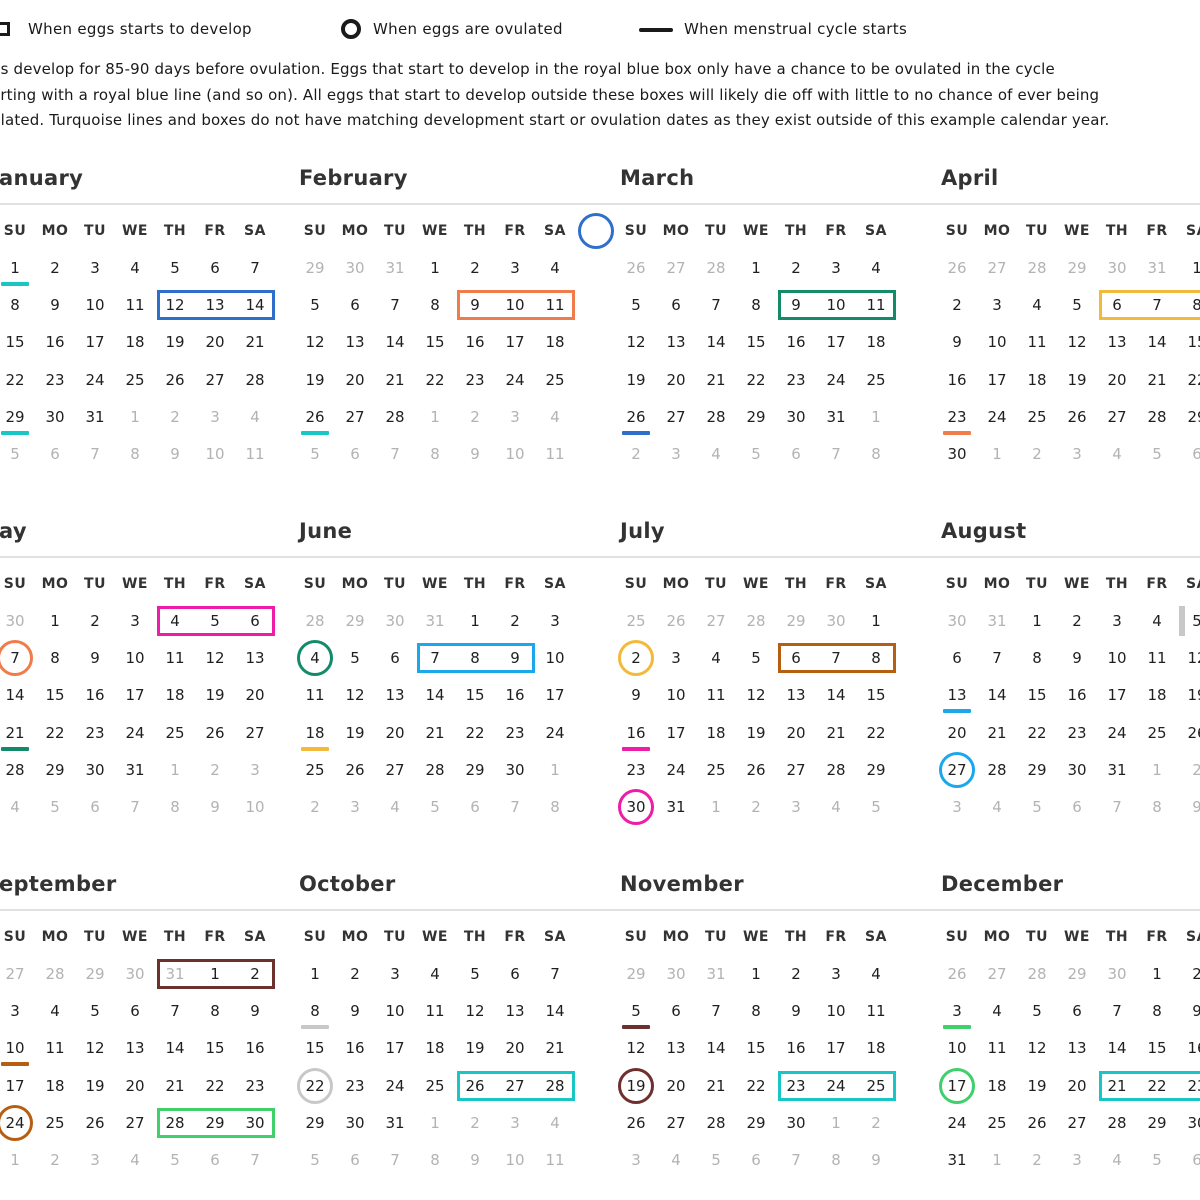 This screenshot has height=1200, width=1200. Describe the element at coordinates (555, 1122) in the screenshot. I see `other-month-day: 4` at that location.